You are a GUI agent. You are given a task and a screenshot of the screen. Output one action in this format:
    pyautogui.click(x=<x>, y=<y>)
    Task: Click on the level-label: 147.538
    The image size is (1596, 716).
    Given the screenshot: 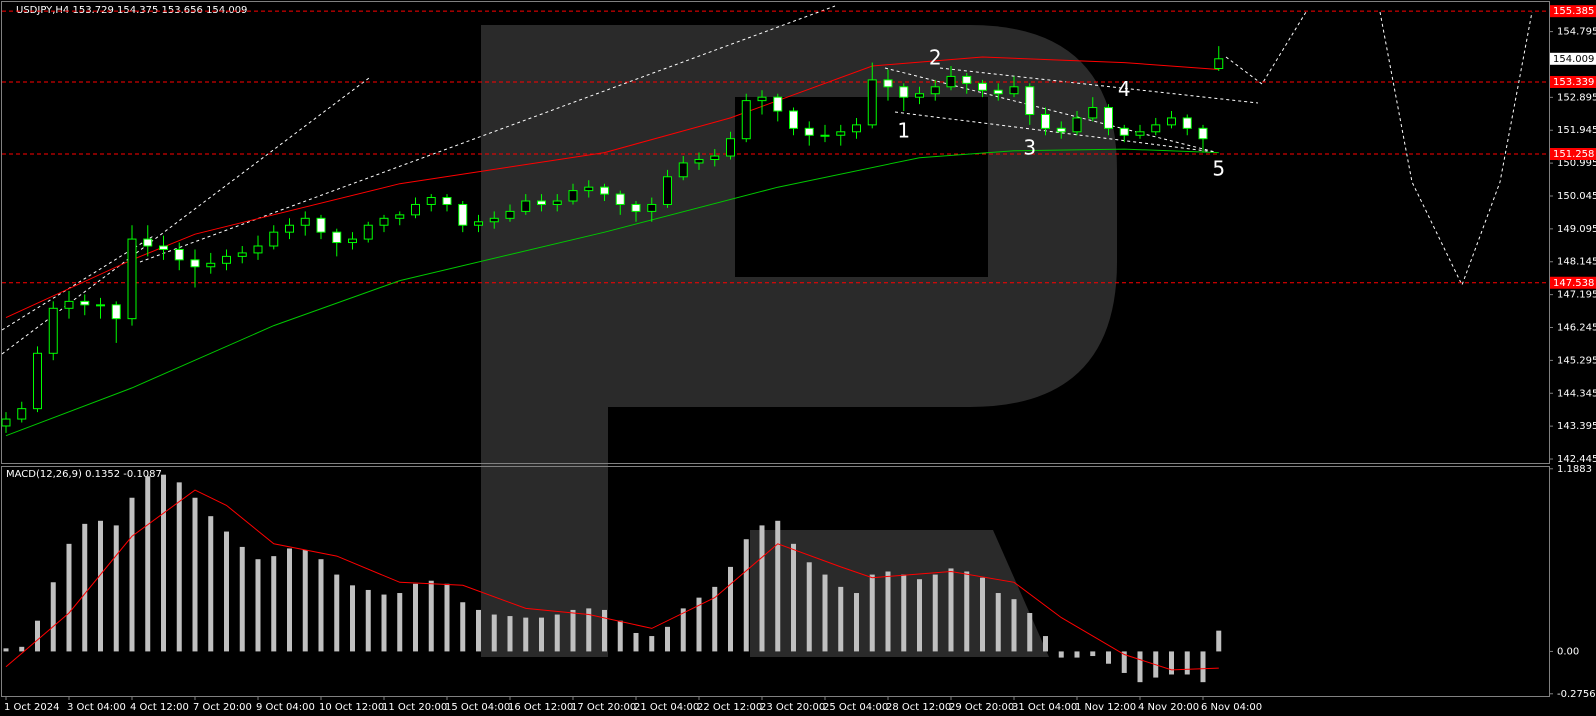 What is the action you would take?
    pyautogui.click(x=1573, y=283)
    